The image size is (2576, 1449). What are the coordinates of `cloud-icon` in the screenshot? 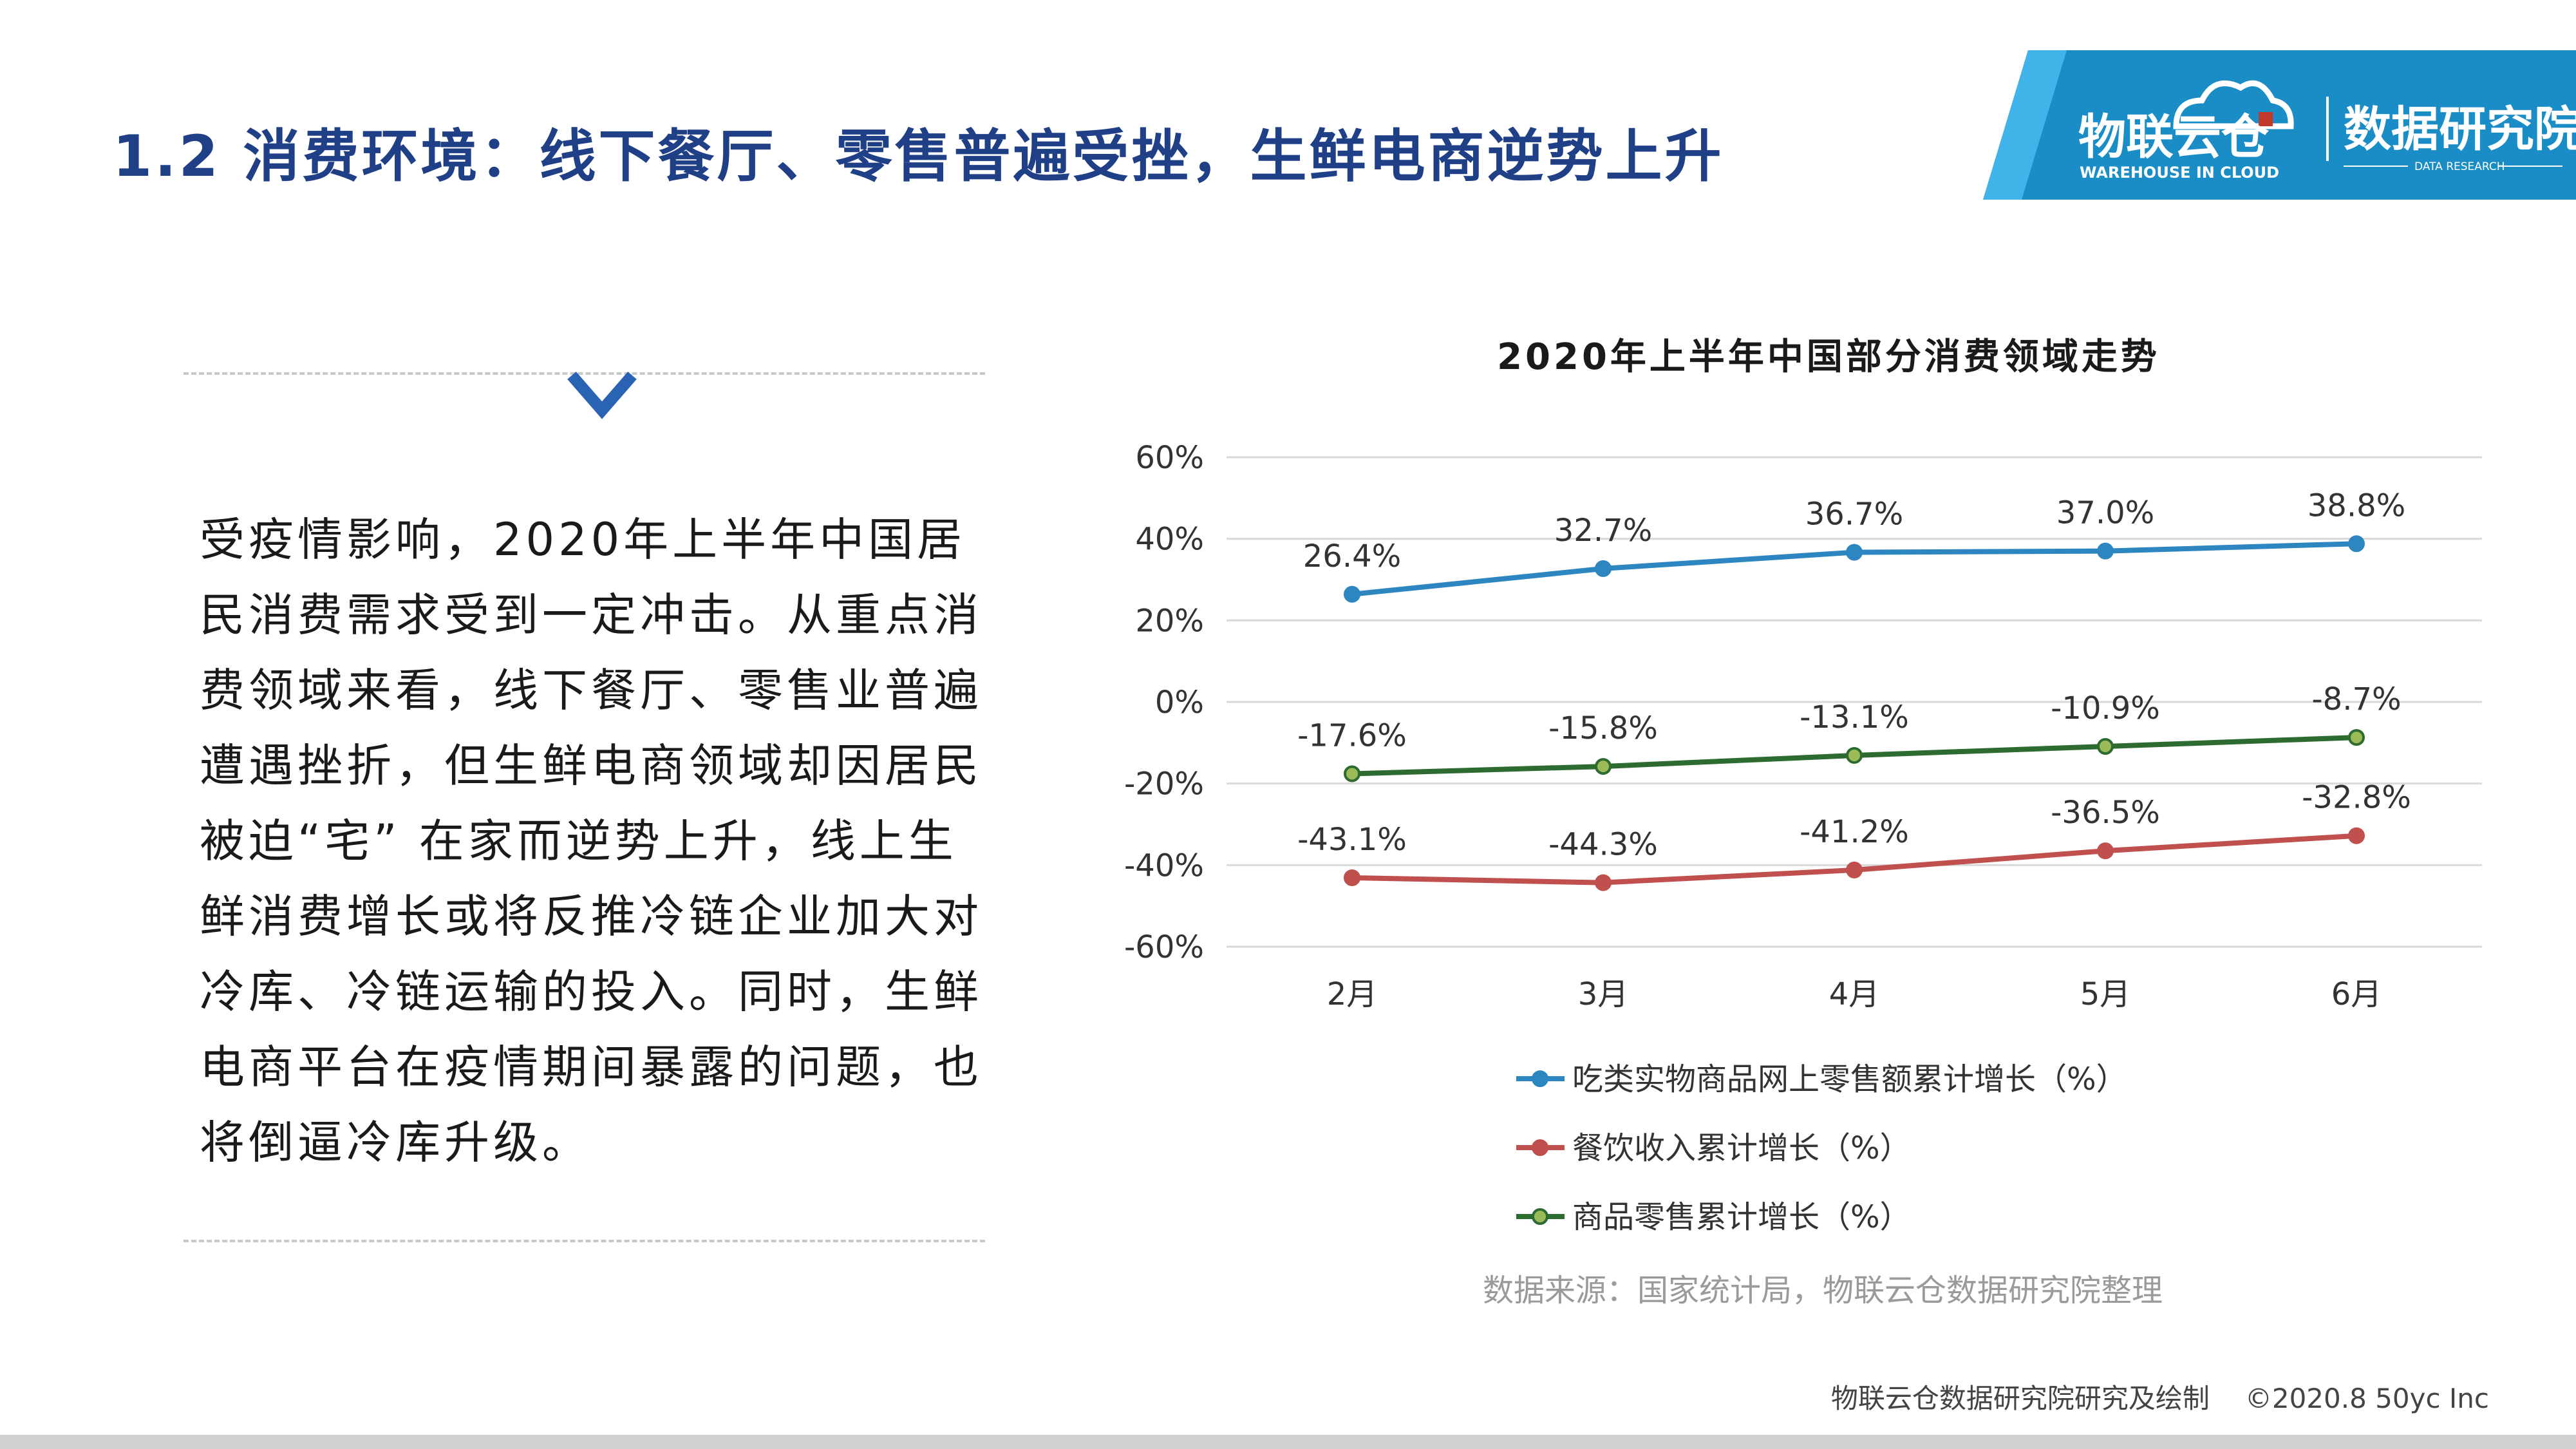 It's located at (2233, 104).